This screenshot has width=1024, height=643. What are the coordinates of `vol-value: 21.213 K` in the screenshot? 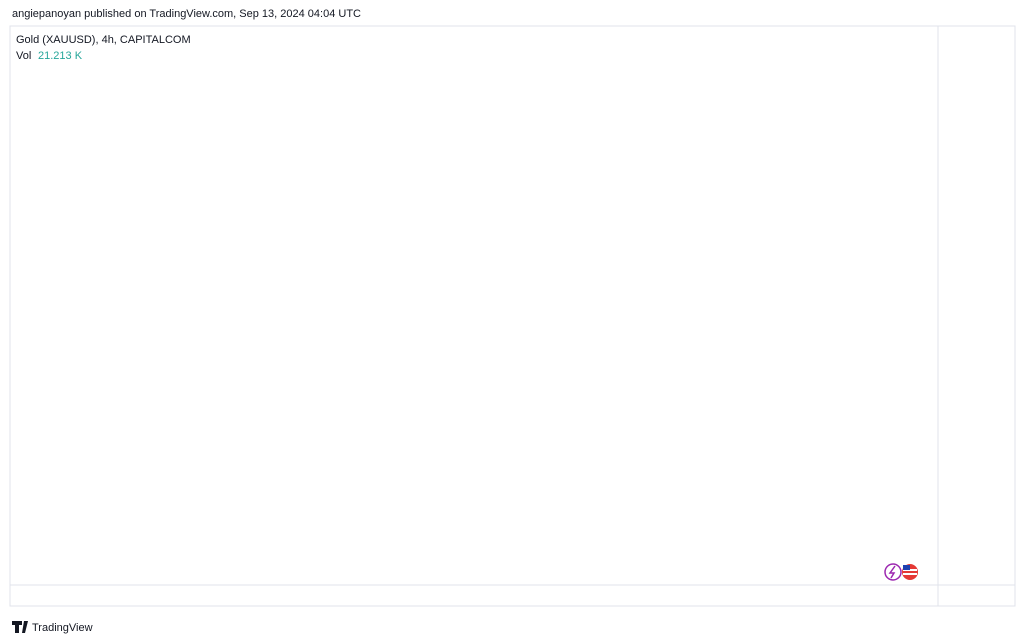 It's located at (60, 56).